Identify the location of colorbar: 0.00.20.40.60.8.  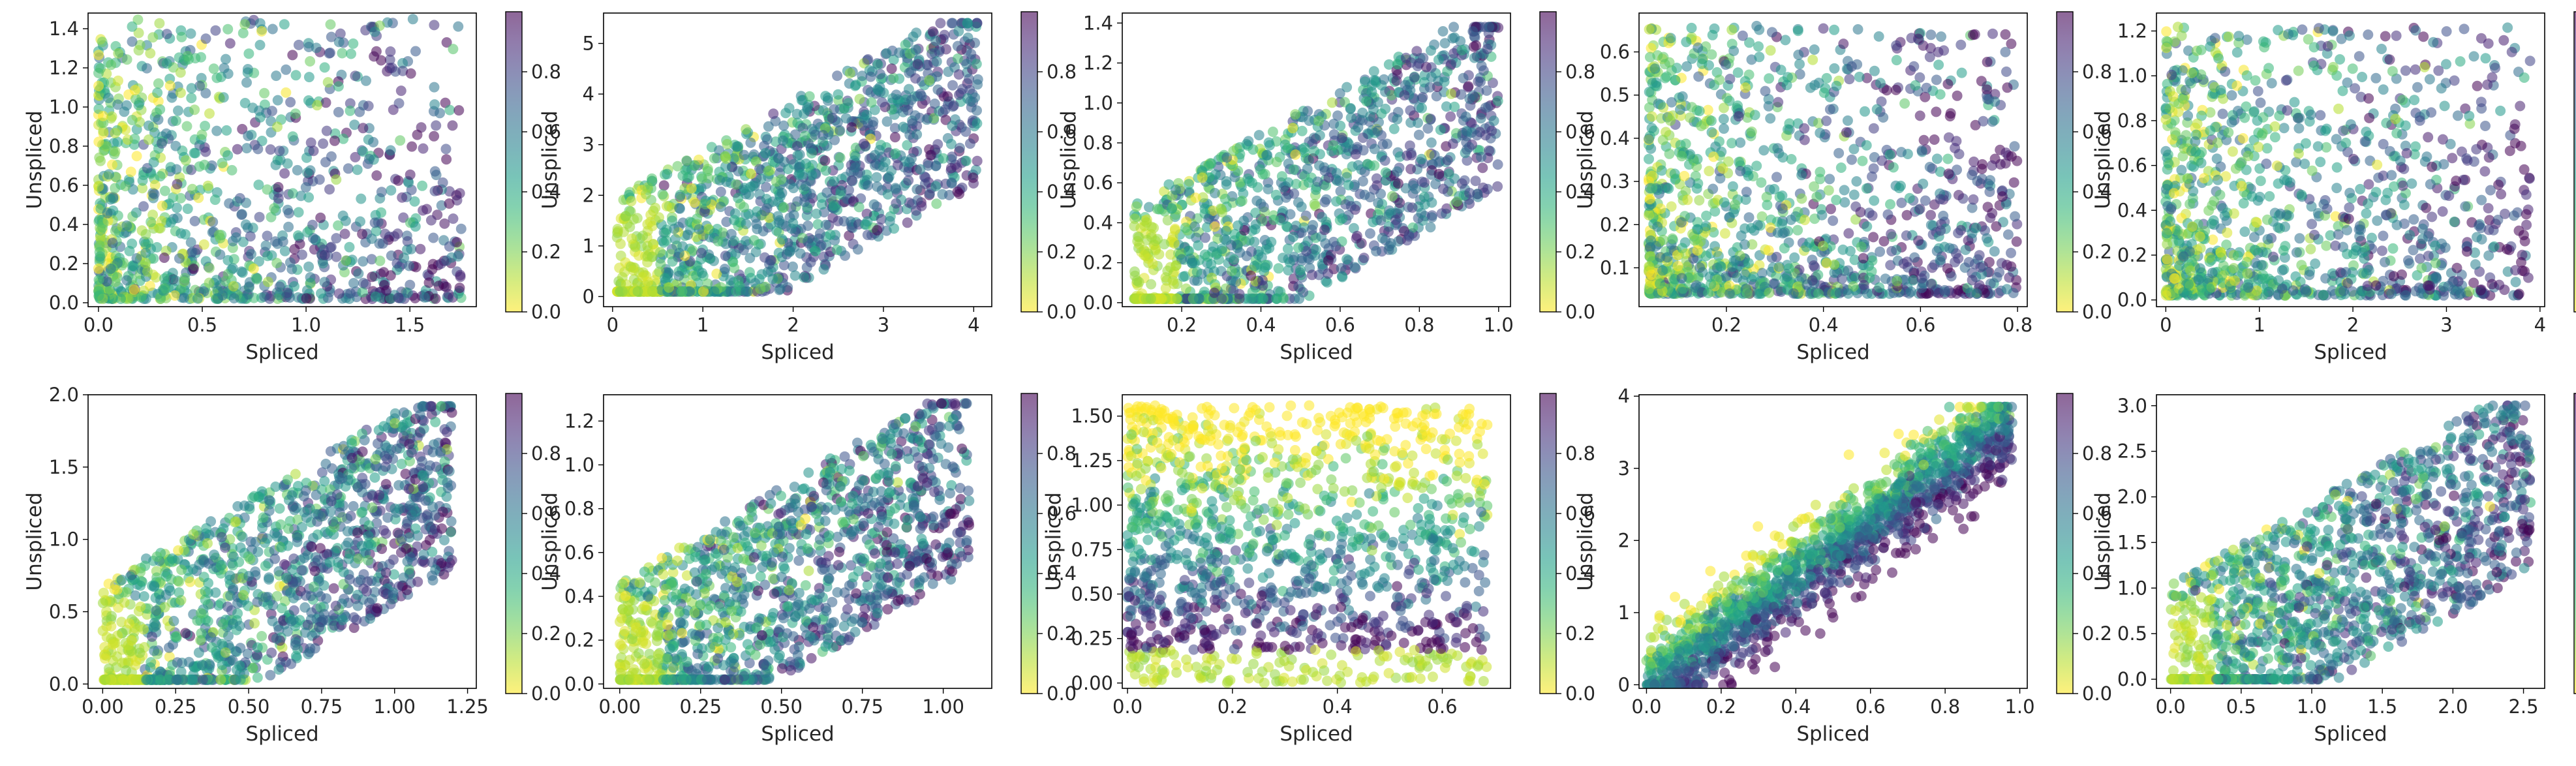
(2084, 167).